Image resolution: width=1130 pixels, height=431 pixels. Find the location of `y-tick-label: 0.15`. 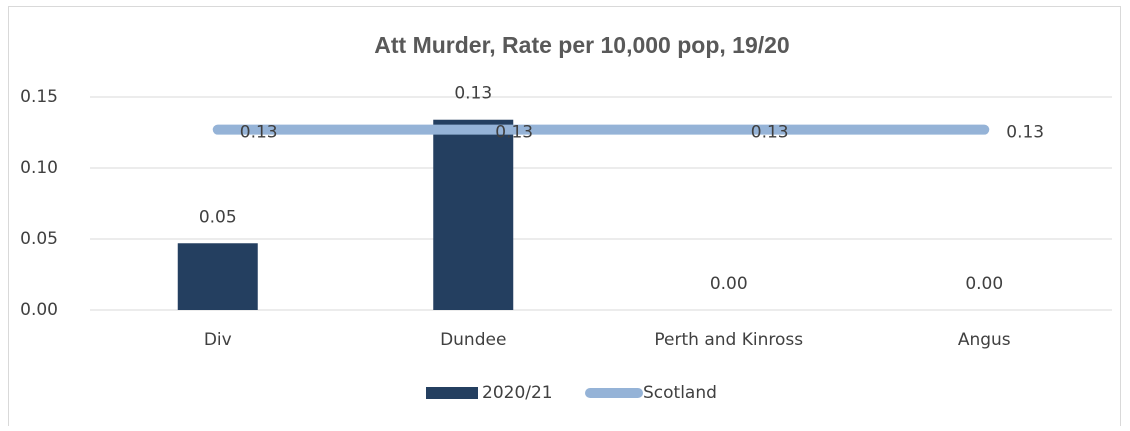

y-tick-label: 0.15 is located at coordinates (39, 97).